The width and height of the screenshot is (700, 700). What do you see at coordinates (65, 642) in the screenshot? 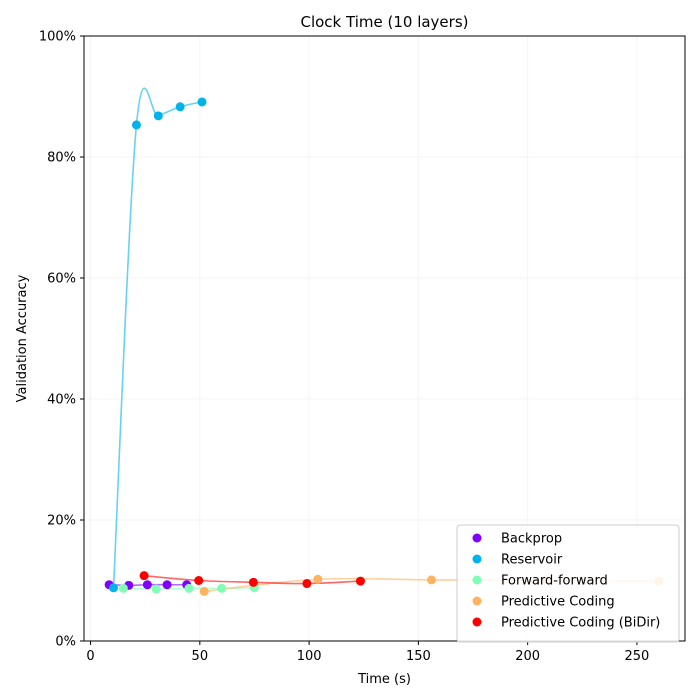
I see `y-tick-label: 0%` at bounding box center [65, 642].